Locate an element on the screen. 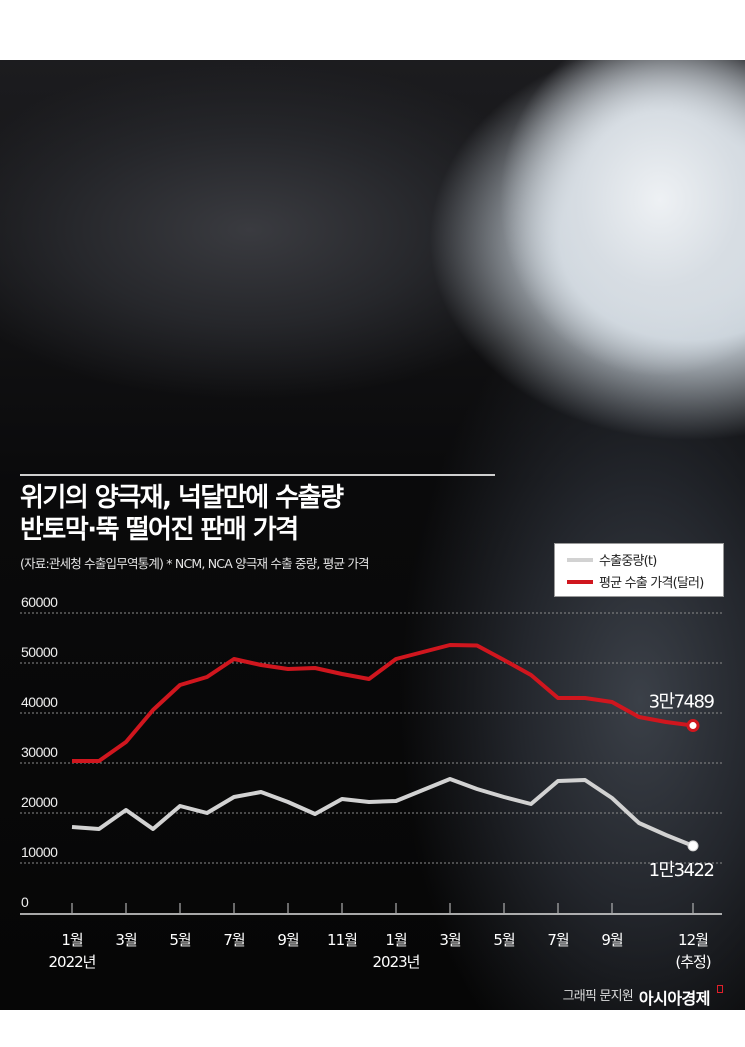  weight-line is located at coordinates (382, 812).